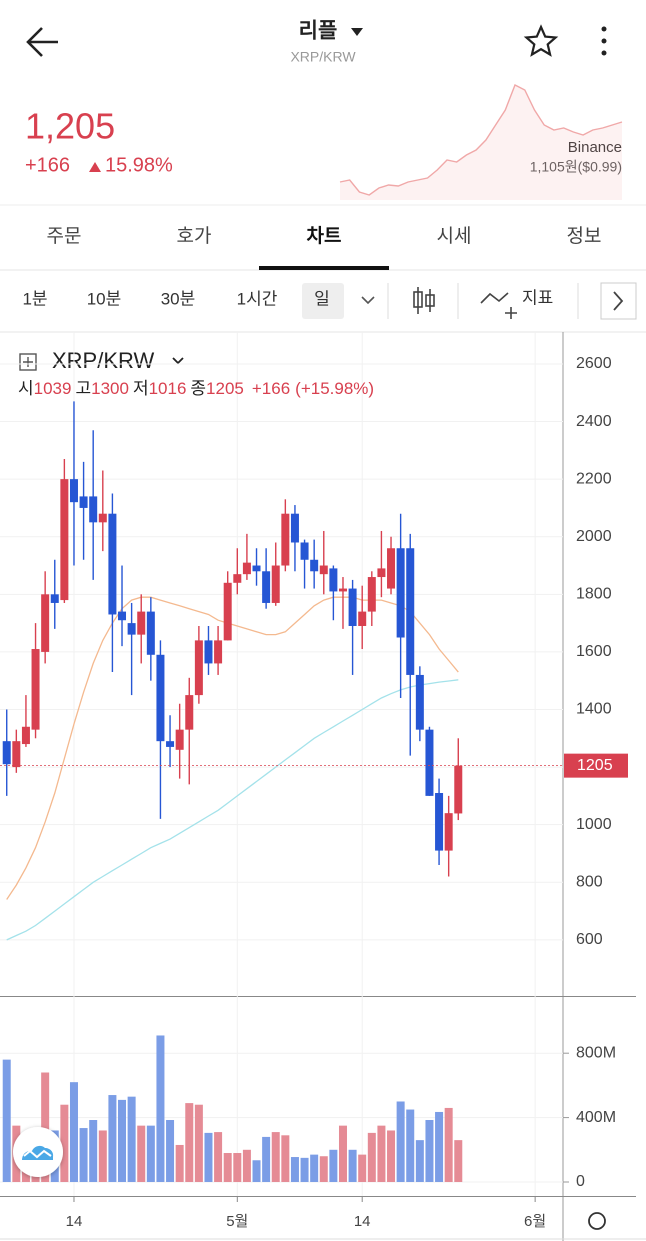 The width and height of the screenshot is (646, 1241). Describe the element at coordinates (237, 1221) in the screenshot. I see `x-tick-label: 5월` at that location.